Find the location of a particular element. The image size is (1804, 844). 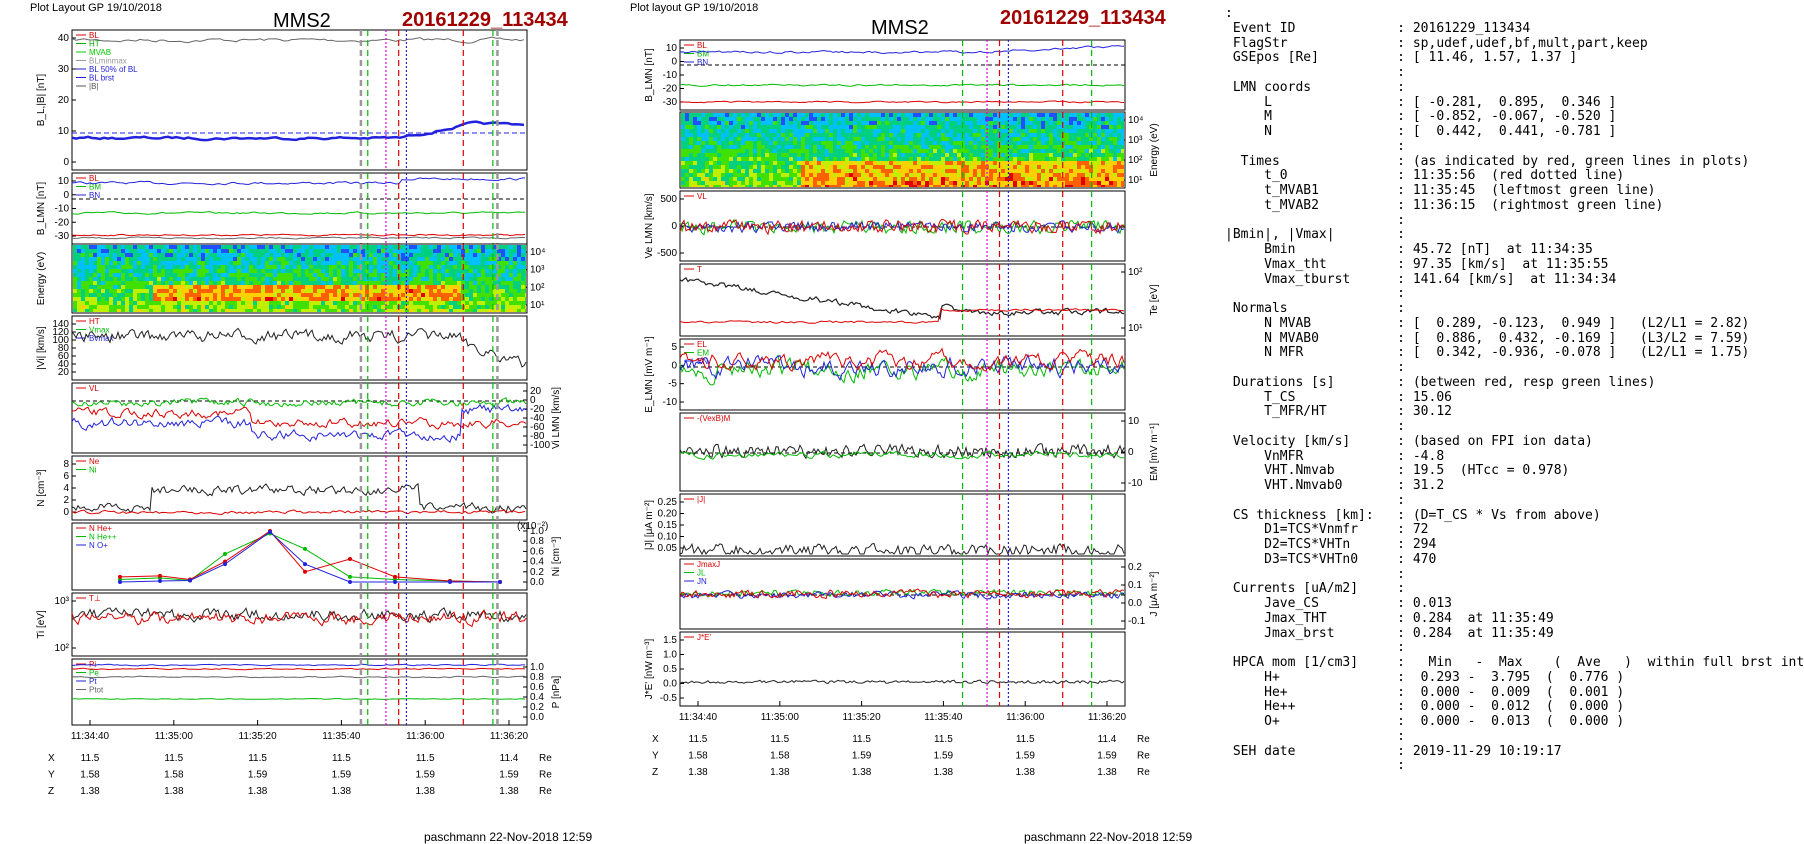

legend-label: BLminmax is located at coordinates (108, 61).